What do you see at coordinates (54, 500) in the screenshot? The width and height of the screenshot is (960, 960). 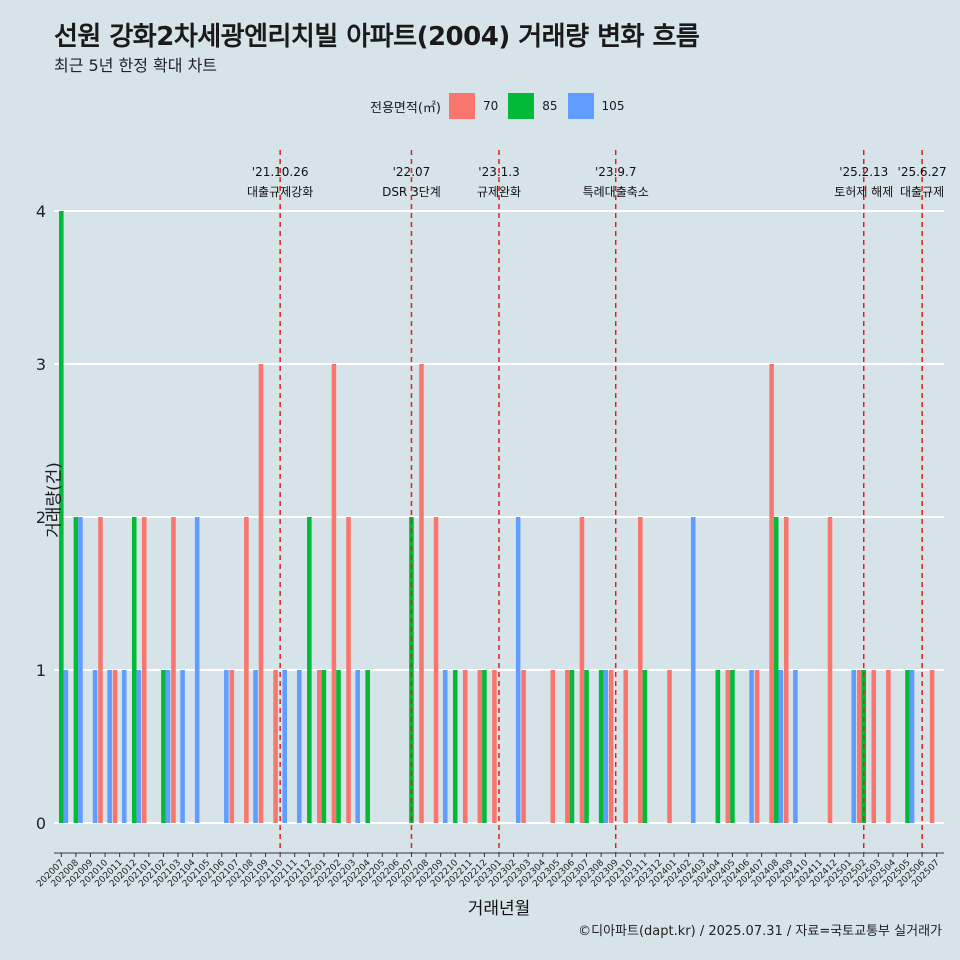 I see `y-axis-label: 거래량(건)` at bounding box center [54, 500].